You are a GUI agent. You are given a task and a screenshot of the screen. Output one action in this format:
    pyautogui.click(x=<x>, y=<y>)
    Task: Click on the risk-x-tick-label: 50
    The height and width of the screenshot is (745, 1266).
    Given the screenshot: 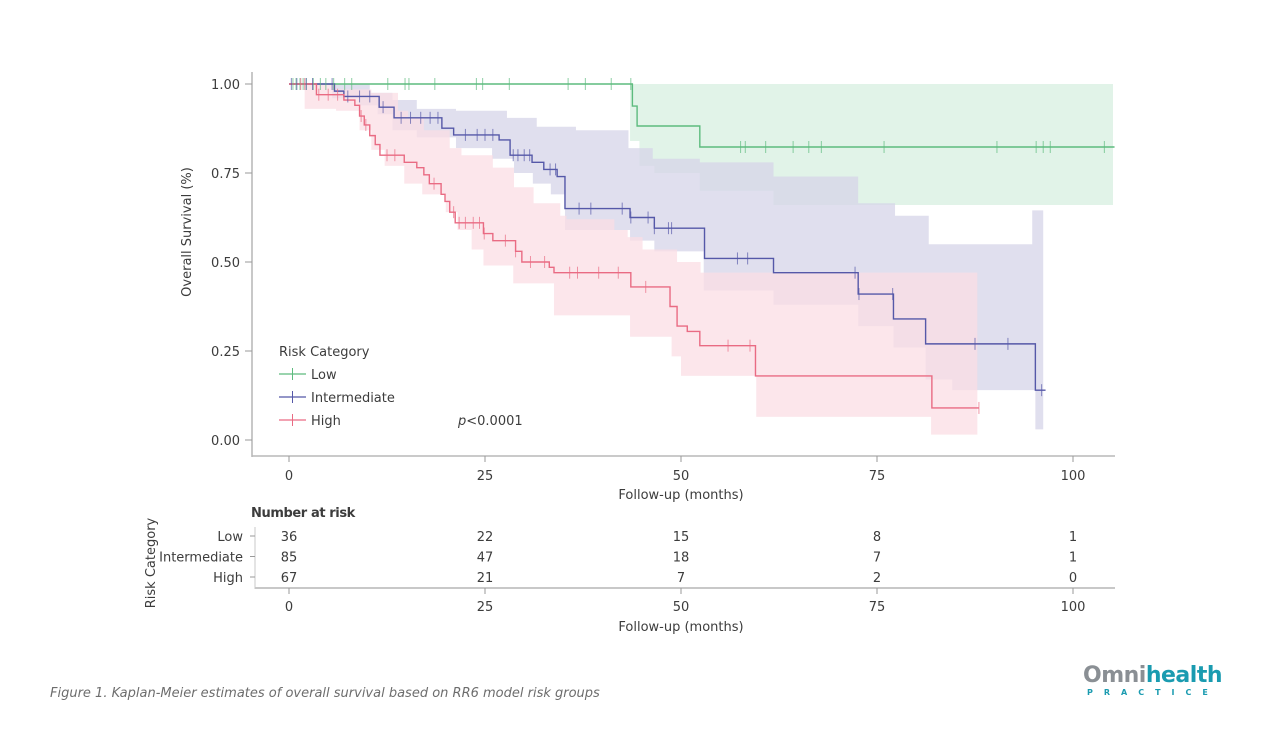 What is the action you would take?
    pyautogui.click(x=681, y=607)
    